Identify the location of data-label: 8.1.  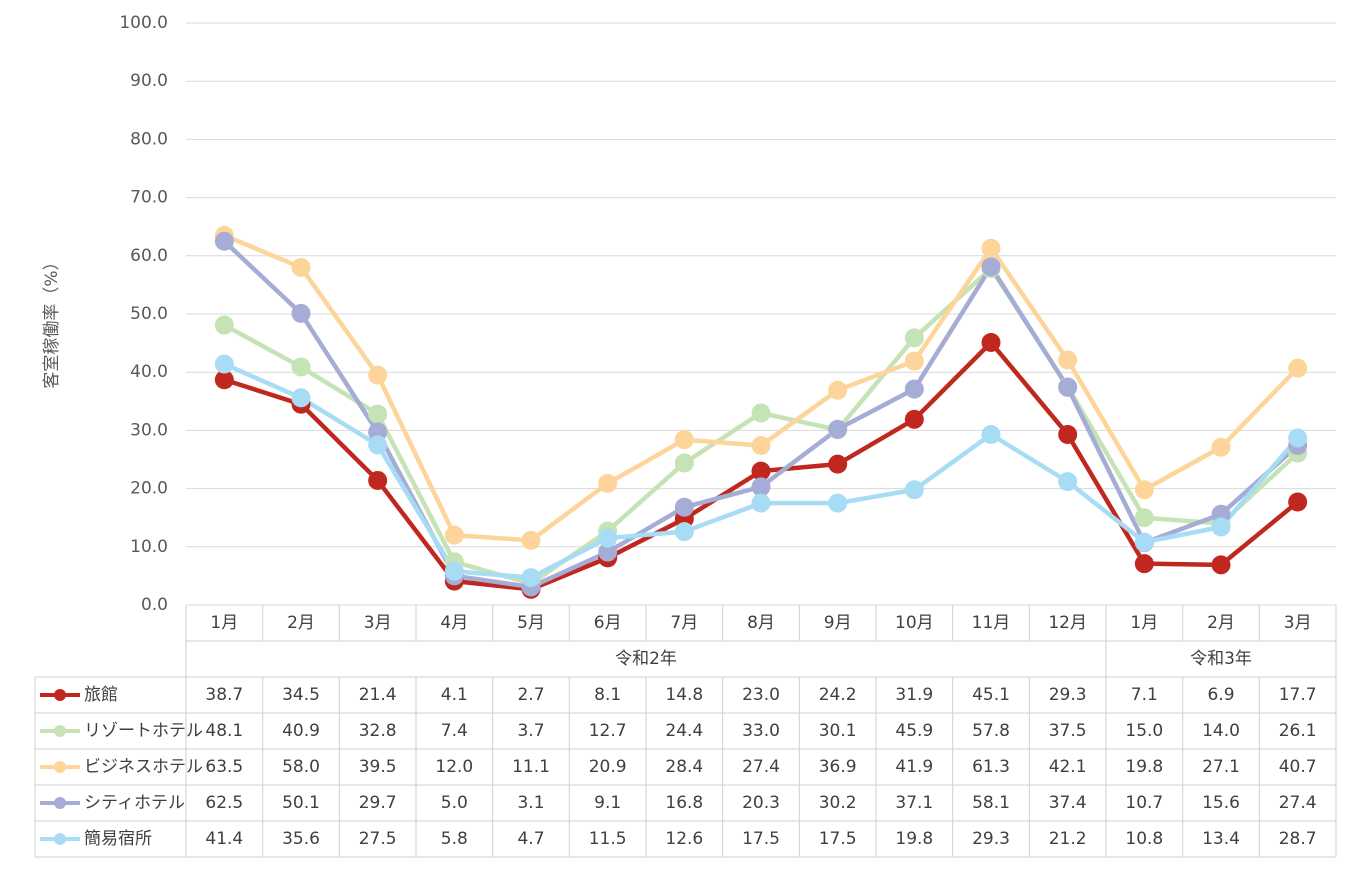
(607, 695).